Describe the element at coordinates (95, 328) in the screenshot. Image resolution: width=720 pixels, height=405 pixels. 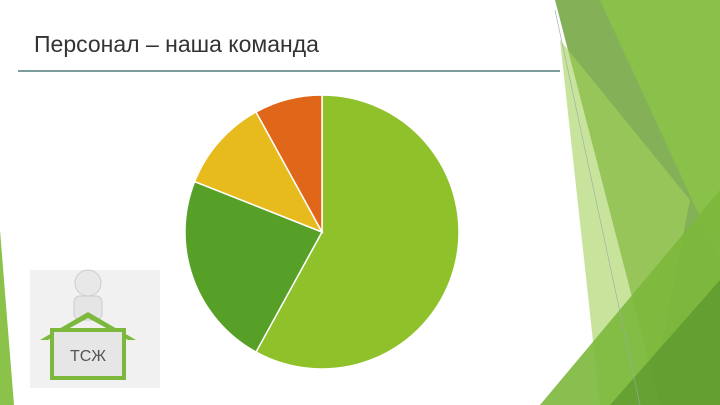
I see `person-illustration: ТСЖ` at that location.